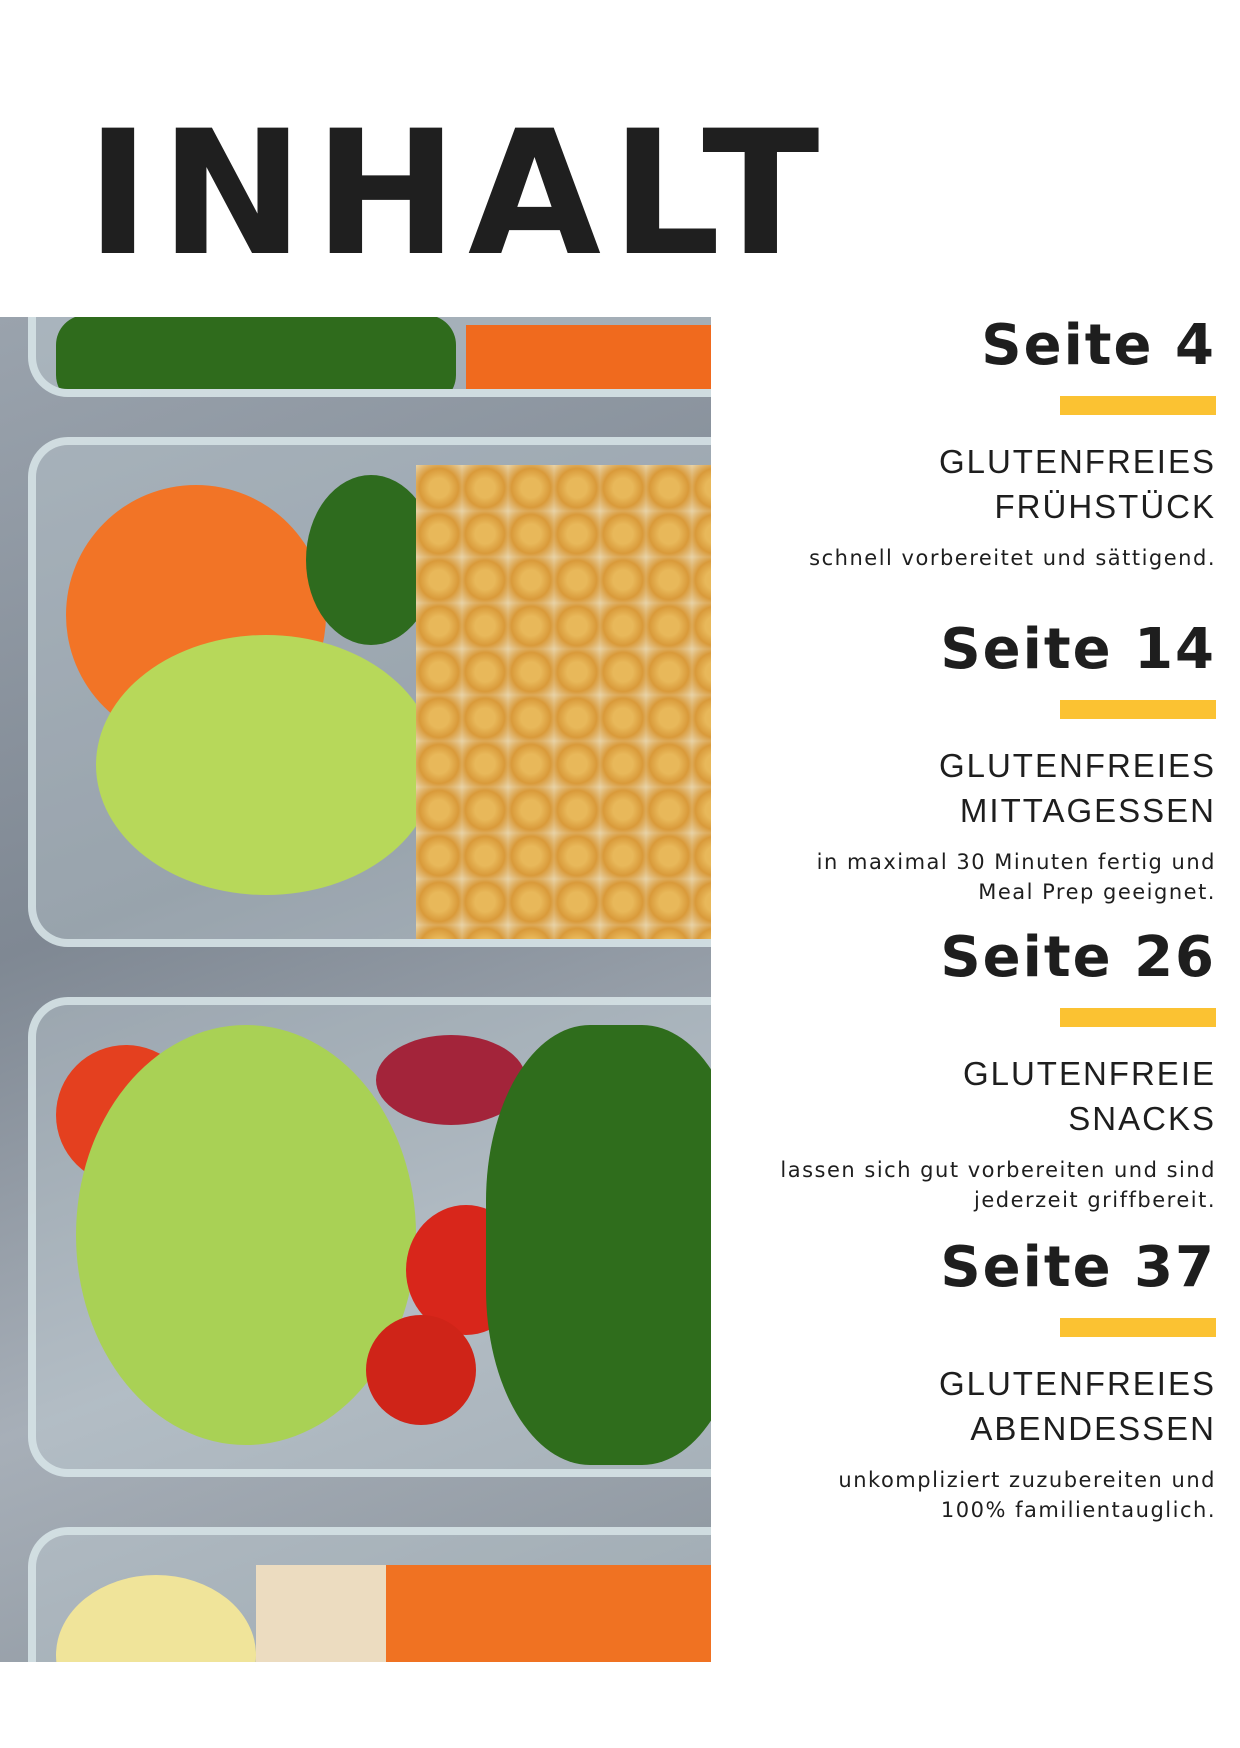 Image resolution: width=1240 pixels, height=1748 pixels. What do you see at coordinates (1027, 1480) in the screenshot?
I see `desc-line: unkompliziert zuzubereiten und` at bounding box center [1027, 1480].